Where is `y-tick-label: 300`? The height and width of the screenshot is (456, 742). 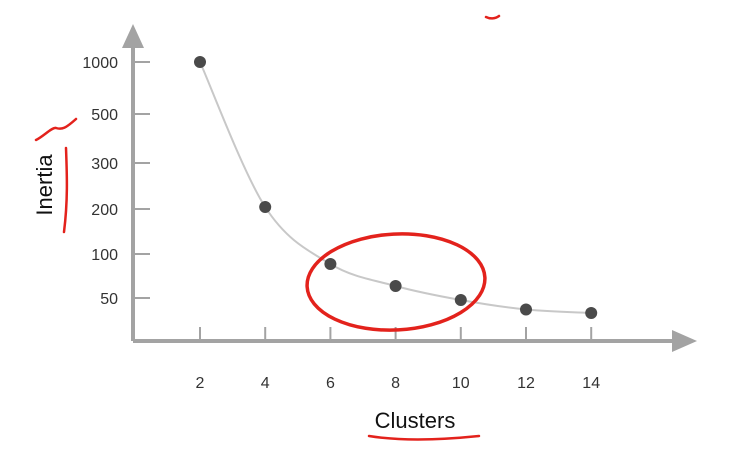
y-tick-label: 300 is located at coordinates (104, 164).